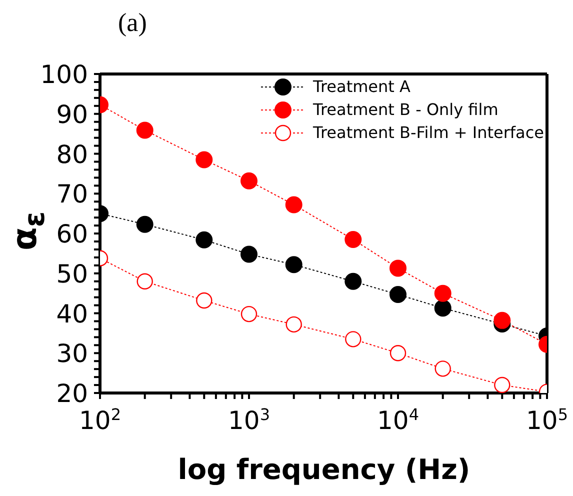 Image resolution: width=573 pixels, height=496 pixels. What do you see at coordinates (72, 234) in the screenshot?
I see `y-tick-label: 60` at bounding box center [72, 234].